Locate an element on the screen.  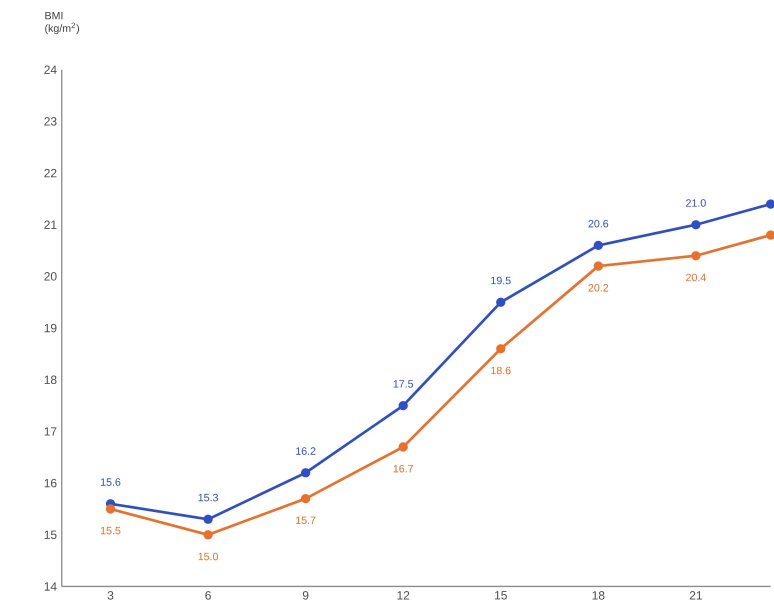
data-label: 15.3 is located at coordinates (208, 498).